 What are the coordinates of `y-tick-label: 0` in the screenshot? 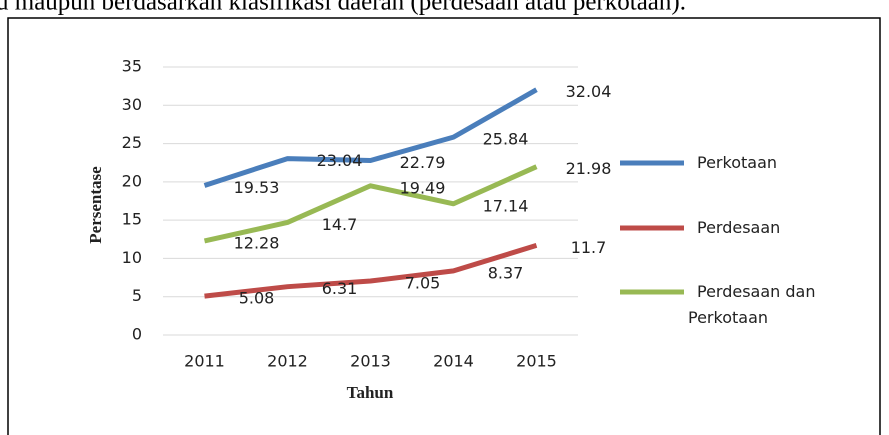 It's located at (137, 334).